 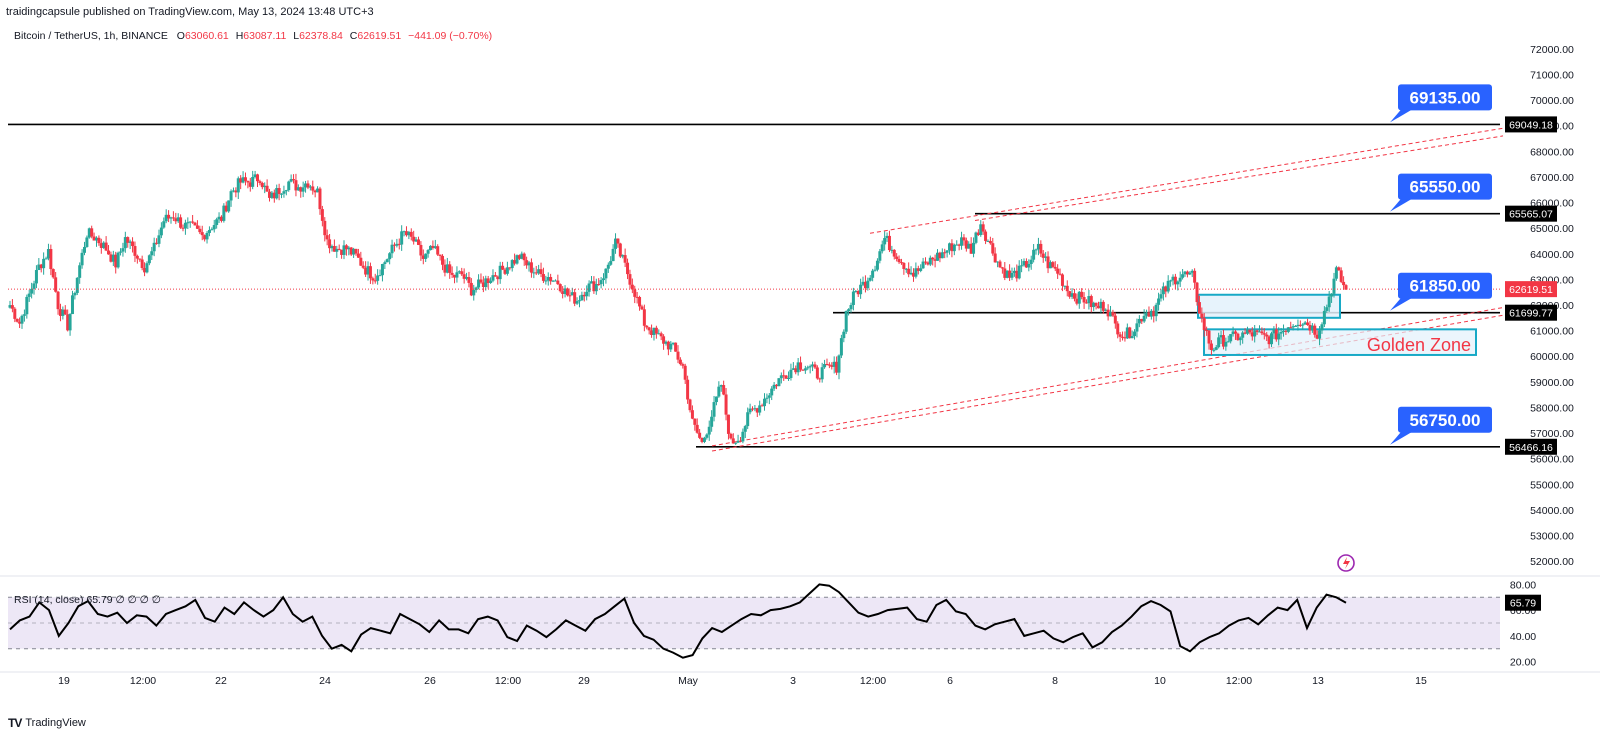 What do you see at coordinates (265, 36) in the screenshot?
I see `high-value: 63087.11` at bounding box center [265, 36].